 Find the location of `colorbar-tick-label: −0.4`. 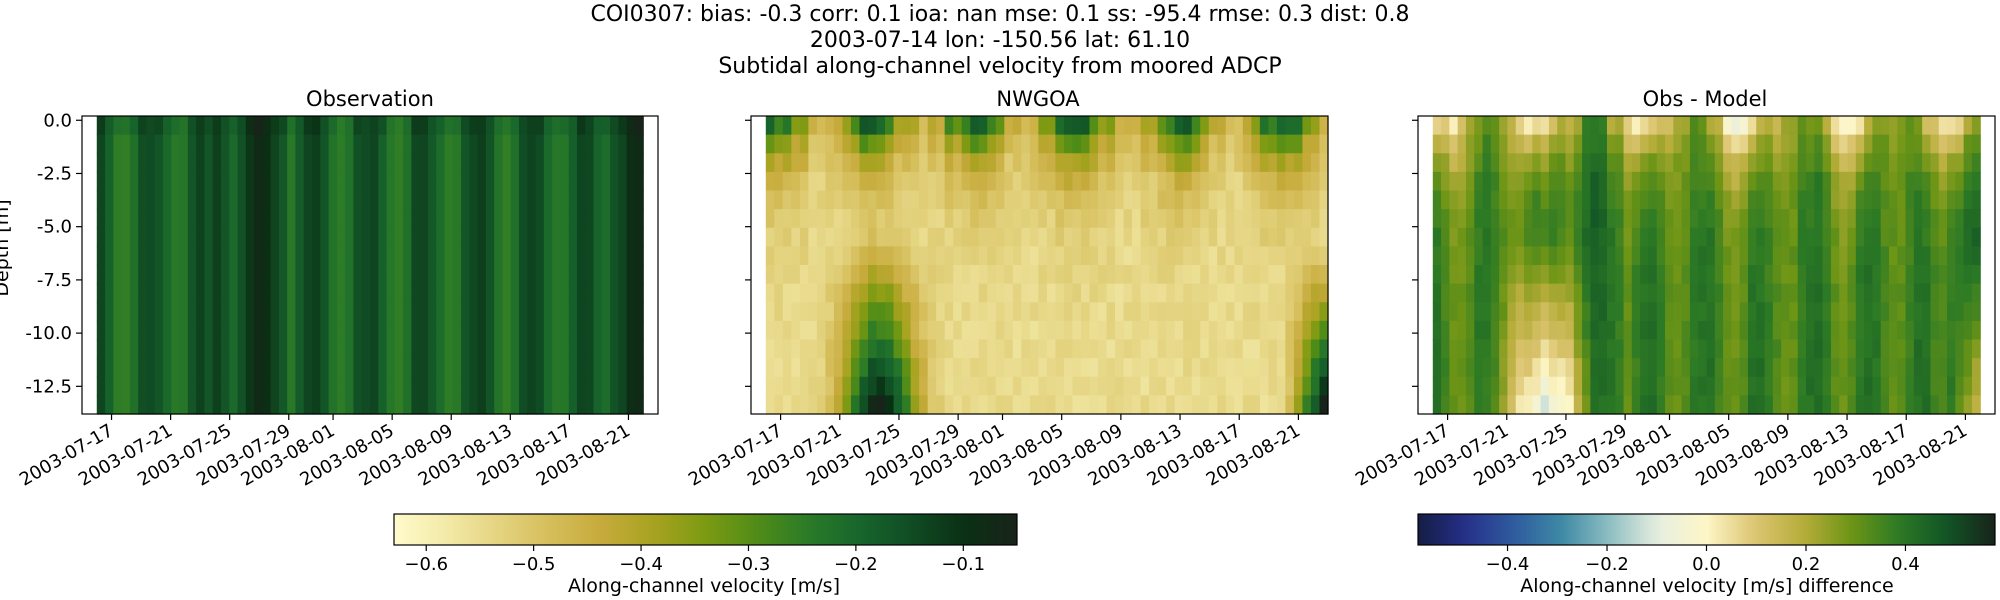

colorbar-tick-label: −0.4 is located at coordinates (641, 564).